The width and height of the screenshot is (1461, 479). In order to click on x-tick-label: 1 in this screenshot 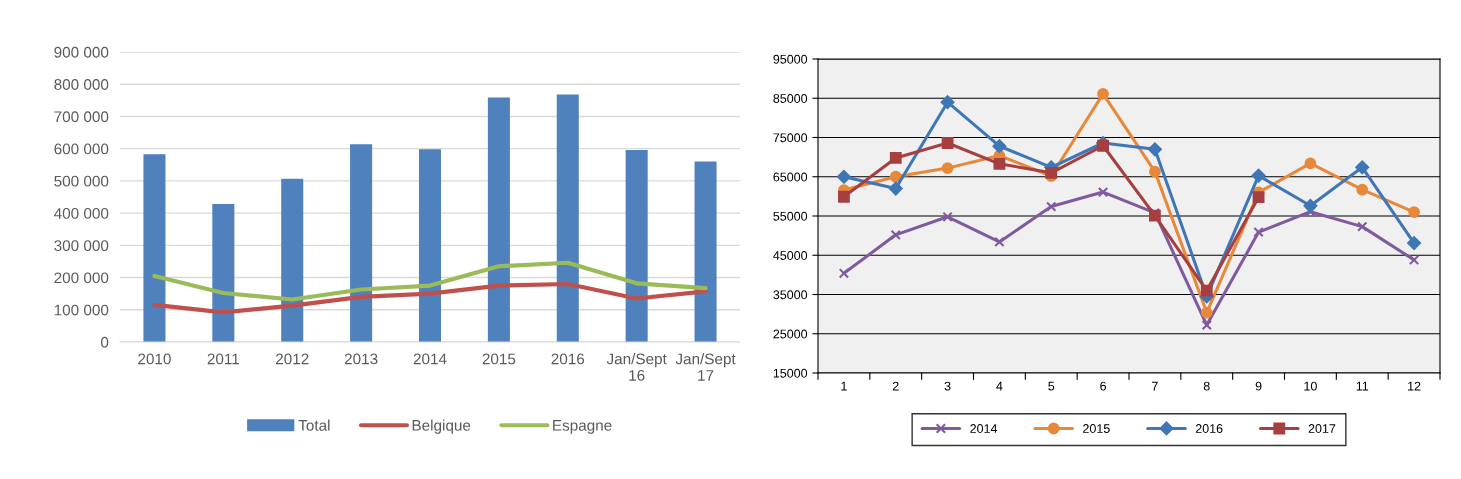, I will do `click(844, 386)`.